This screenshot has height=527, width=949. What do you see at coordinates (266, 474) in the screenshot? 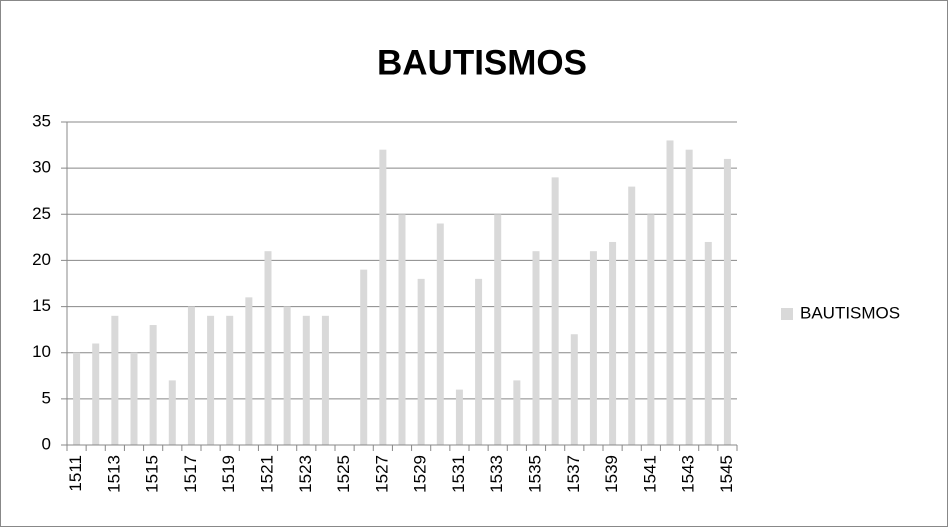
I see `x-tick-label: 1521` at bounding box center [266, 474].